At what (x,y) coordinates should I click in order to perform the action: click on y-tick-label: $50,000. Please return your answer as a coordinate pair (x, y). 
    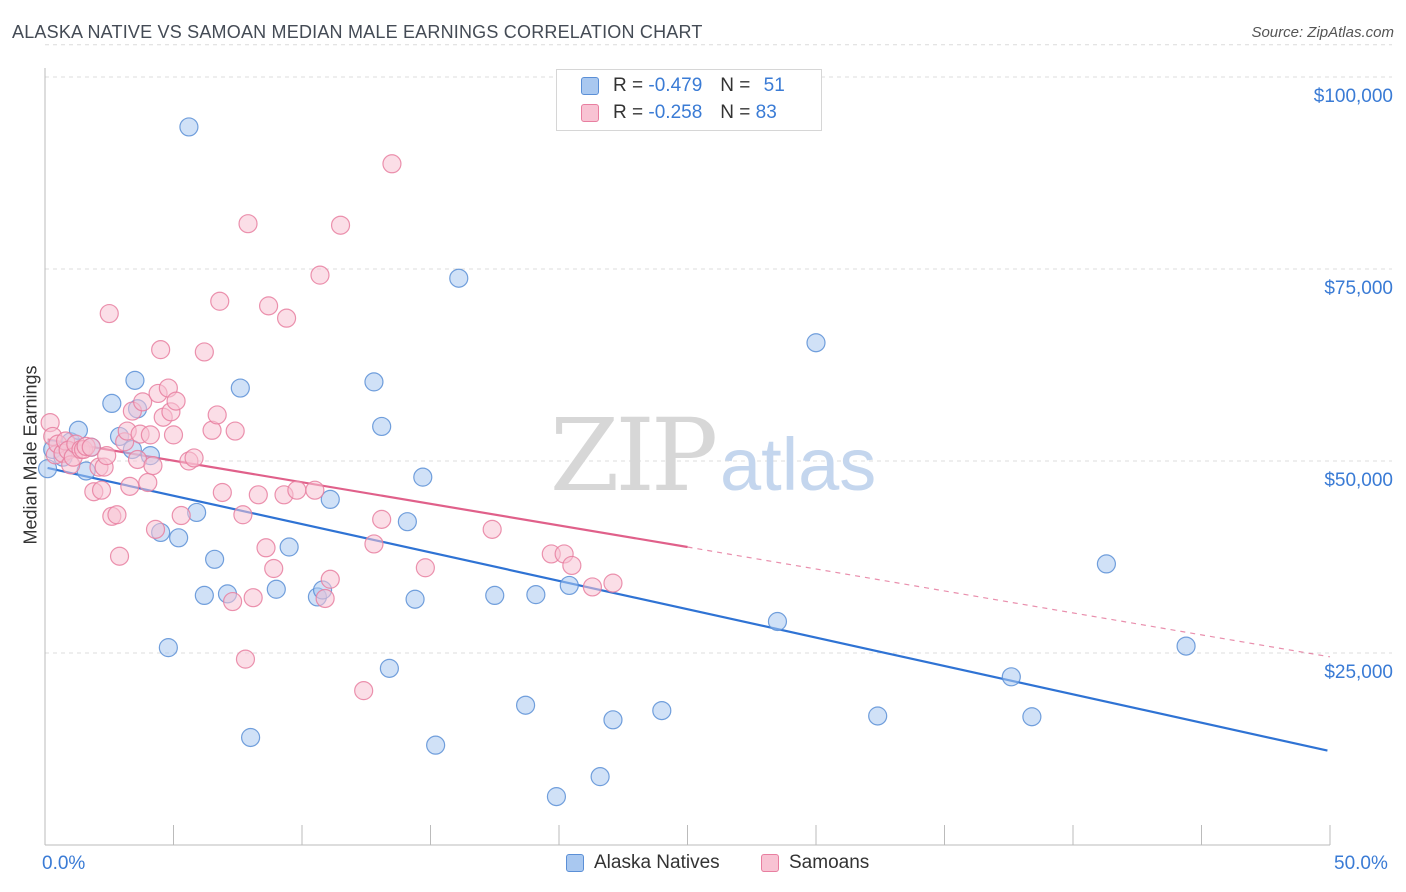
    Looking at the image, I should click on (1358, 480).